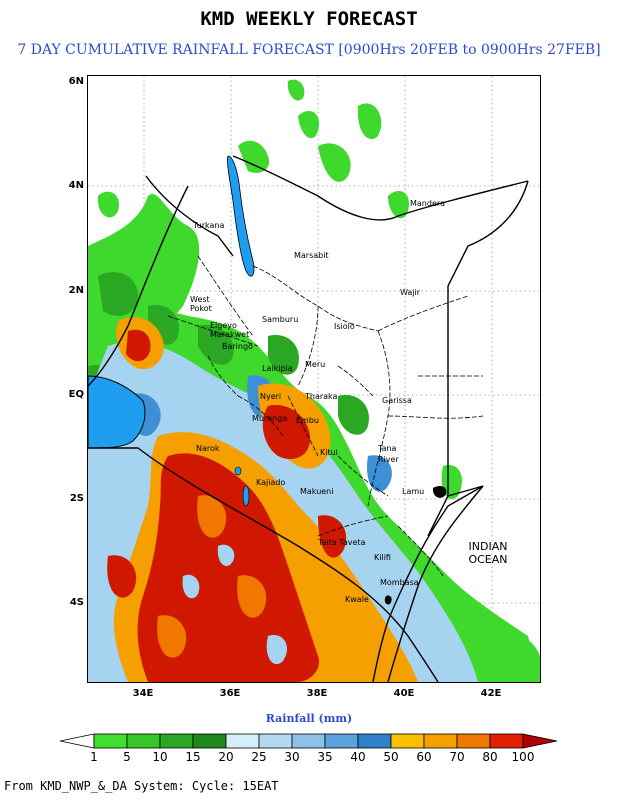  I want to click on place-label: Baringo, so click(237, 346).